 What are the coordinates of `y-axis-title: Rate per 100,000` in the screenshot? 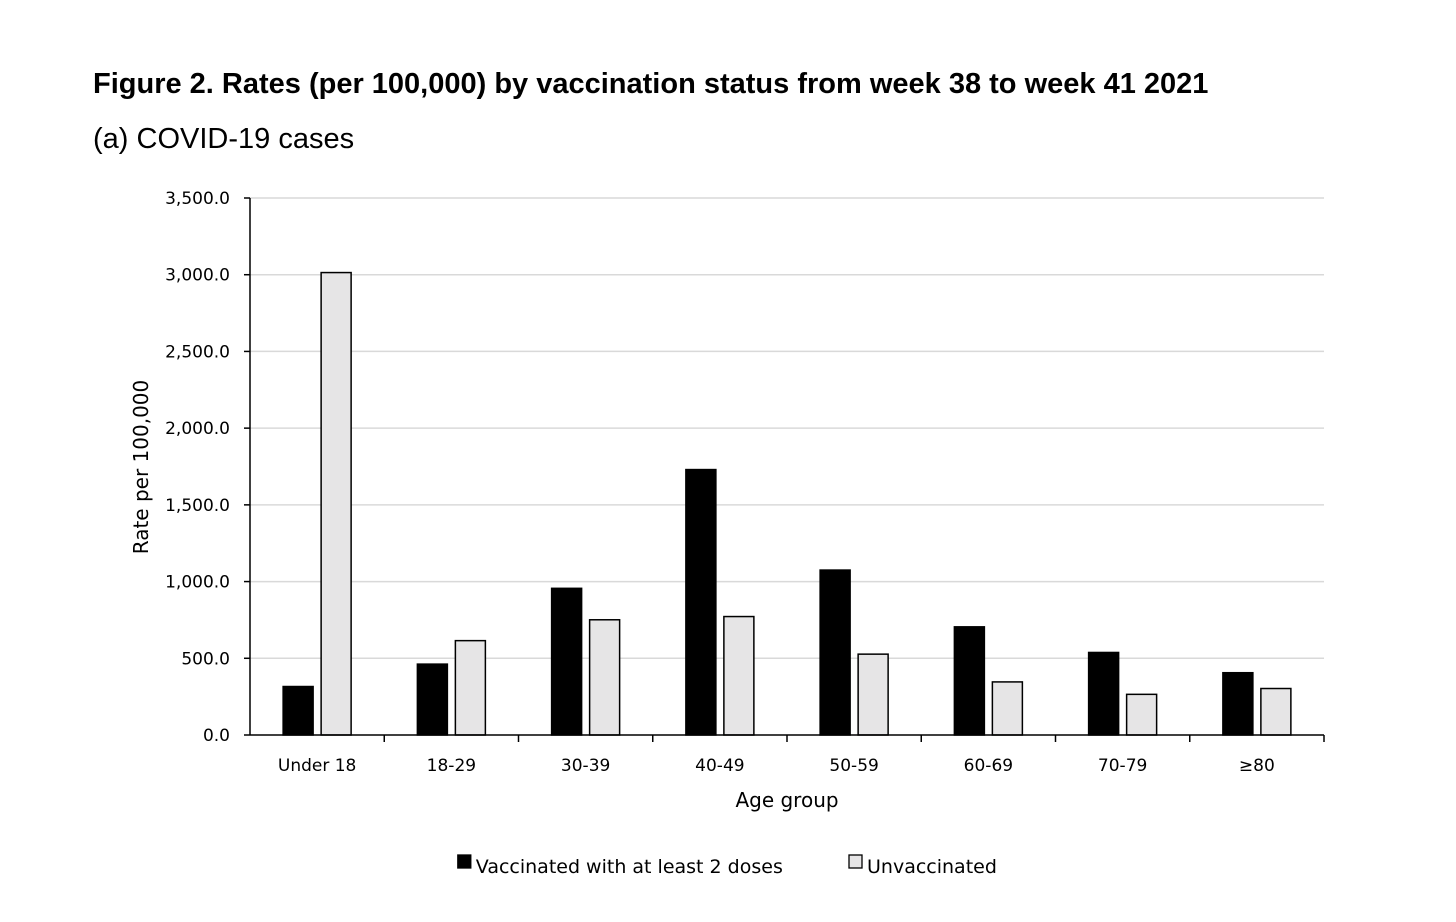 It's located at (141, 467).